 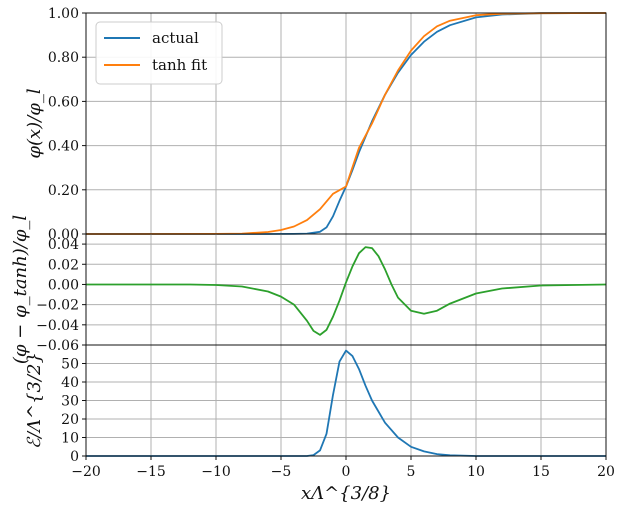 I want to click on y-axis-title: φ(x)/φ_l, so click(x=34, y=123).